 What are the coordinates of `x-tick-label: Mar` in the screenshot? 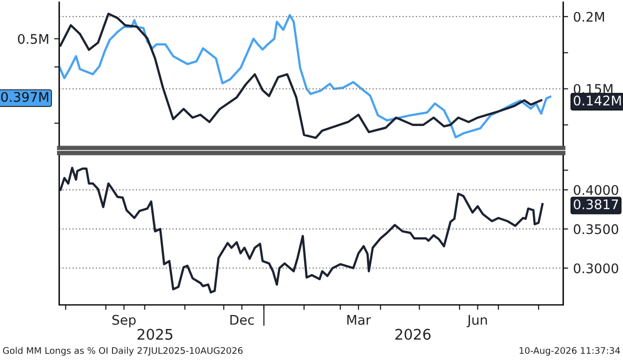 It's located at (359, 320).